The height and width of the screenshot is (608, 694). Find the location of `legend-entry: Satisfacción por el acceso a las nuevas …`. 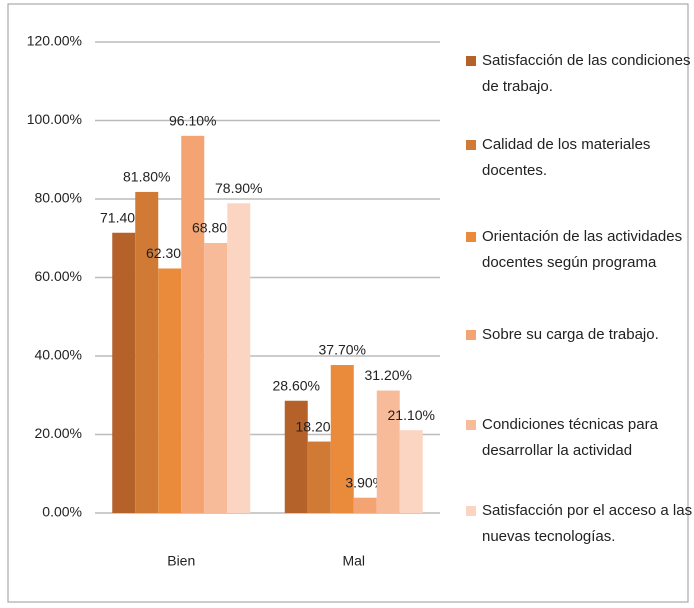

legend-entry: Satisfacción por el acceso a las nuevas … is located at coordinates (580, 524).